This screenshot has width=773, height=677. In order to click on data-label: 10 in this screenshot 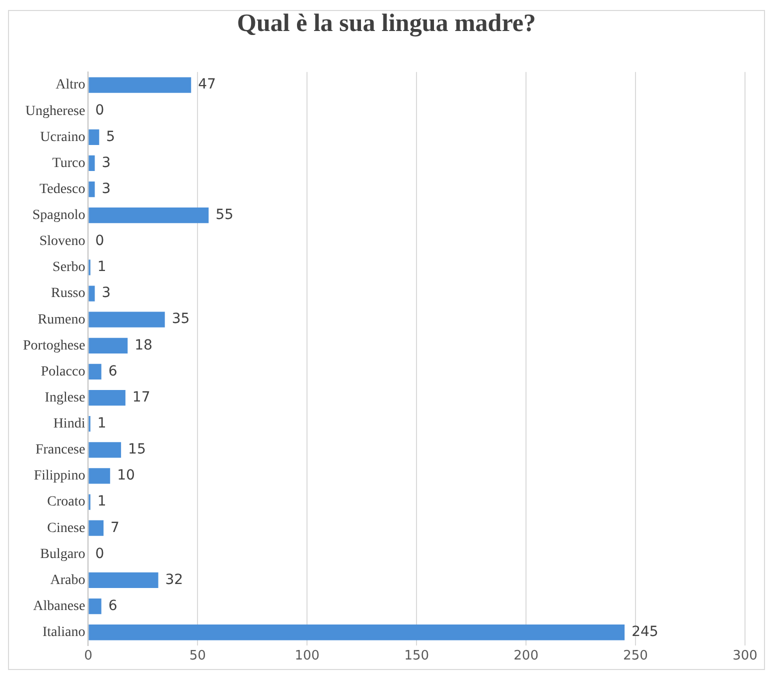, I will do `click(126, 476)`.